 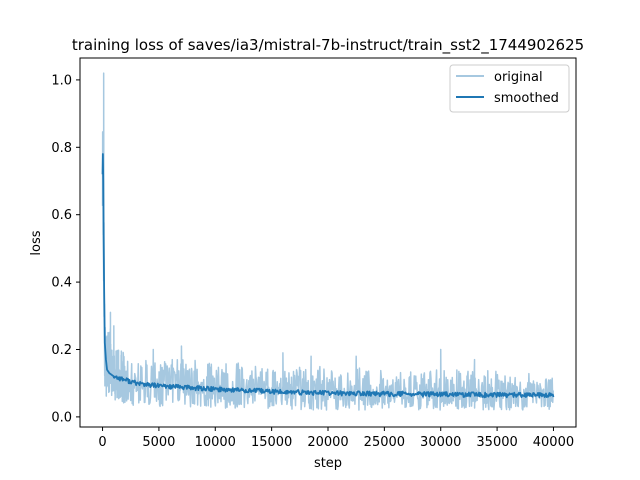 What do you see at coordinates (526, 98) in the screenshot?
I see `legend-label-smoothed: smoothed` at bounding box center [526, 98].